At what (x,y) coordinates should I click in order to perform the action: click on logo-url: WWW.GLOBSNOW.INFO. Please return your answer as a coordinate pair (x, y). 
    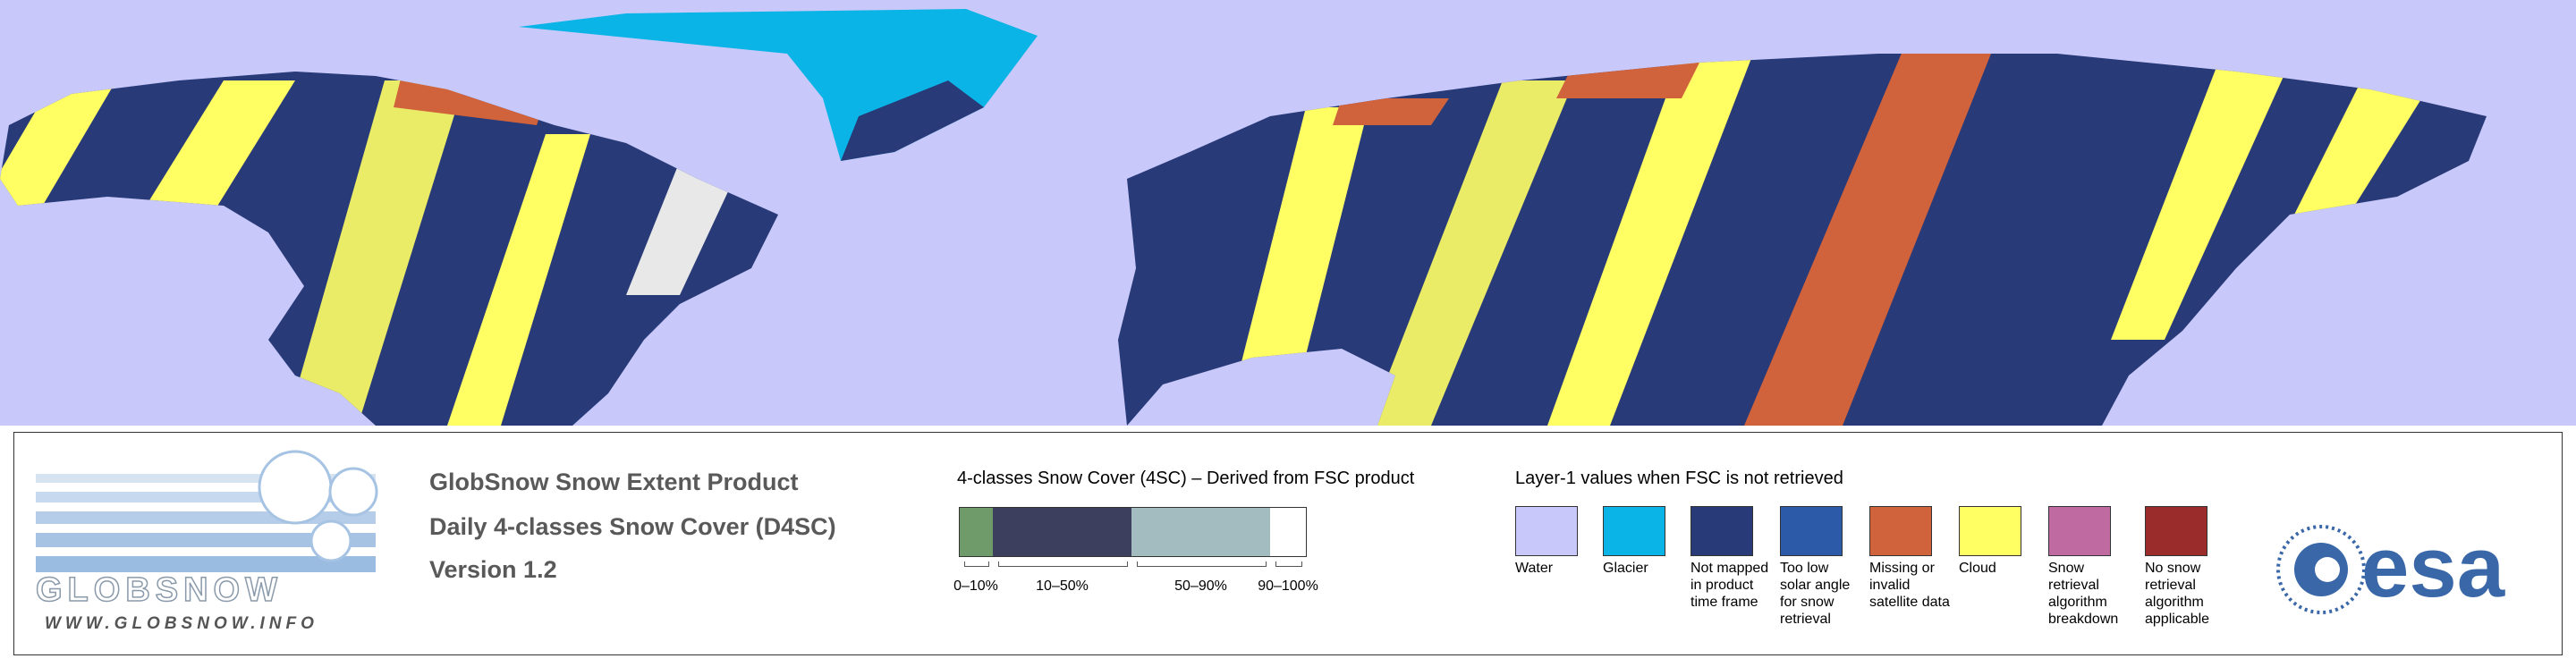
    Looking at the image, I should click on (181, 623).